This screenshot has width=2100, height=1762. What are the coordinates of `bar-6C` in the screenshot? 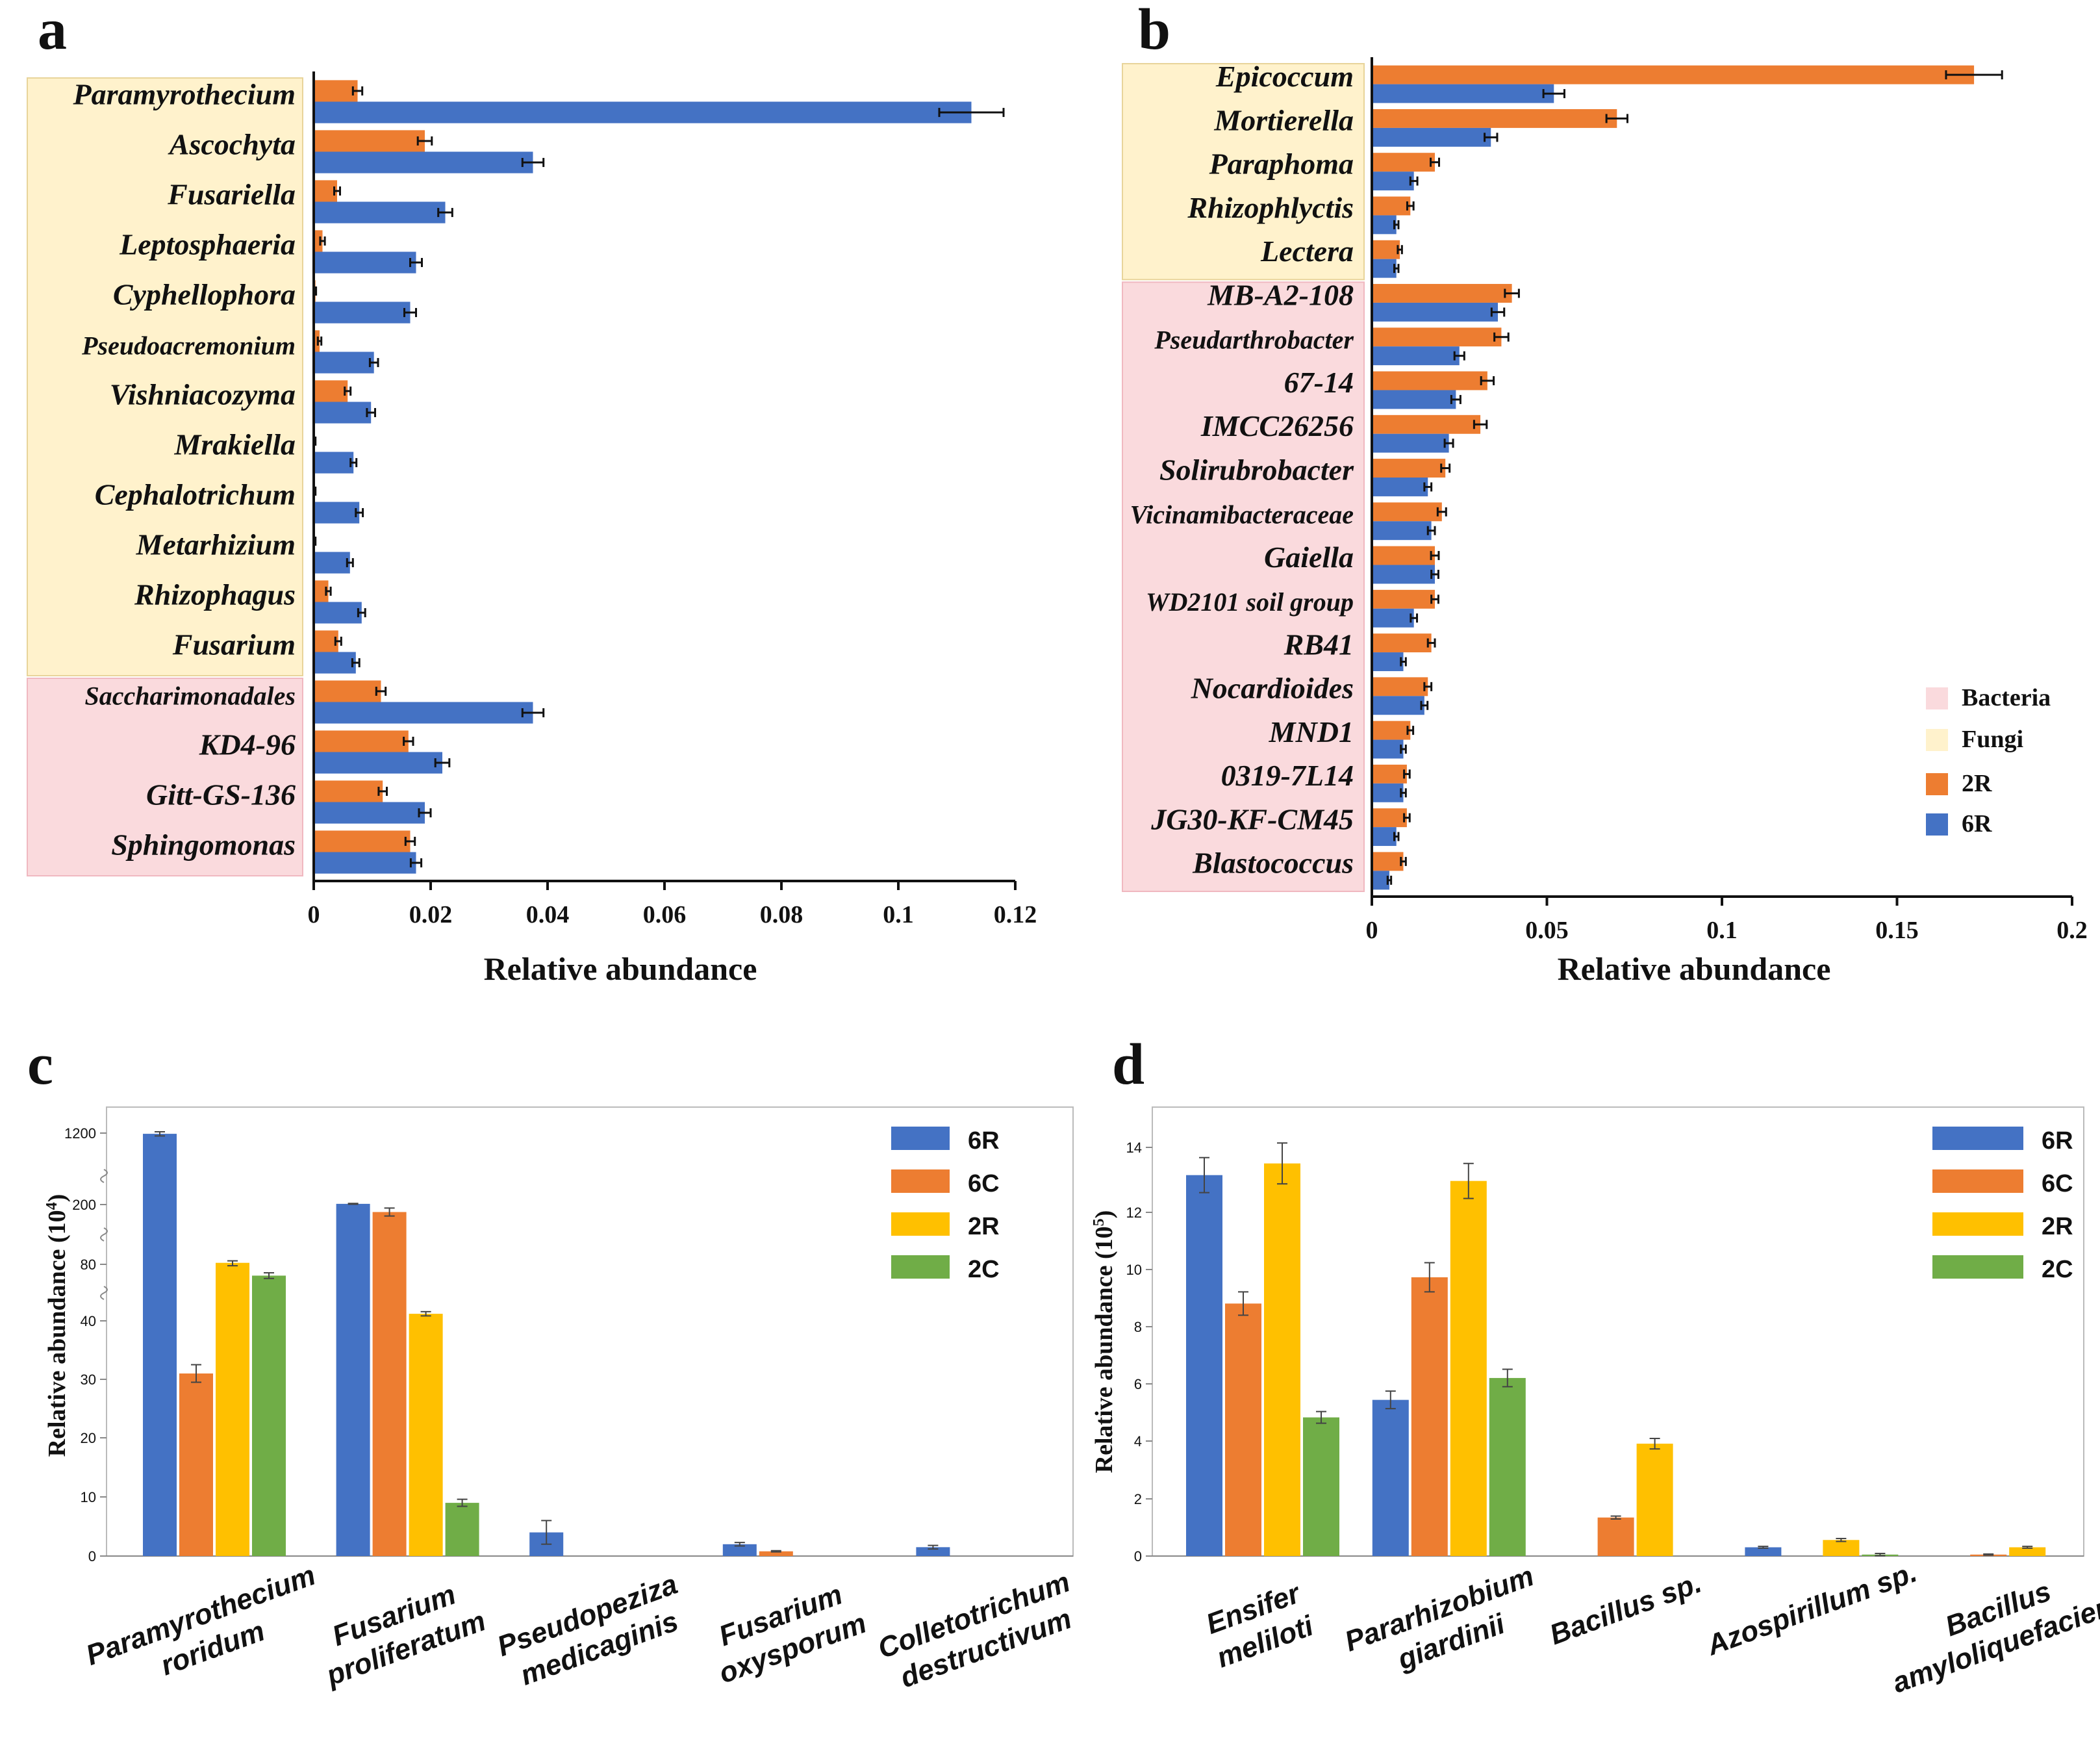 It's located at (776, 1554).